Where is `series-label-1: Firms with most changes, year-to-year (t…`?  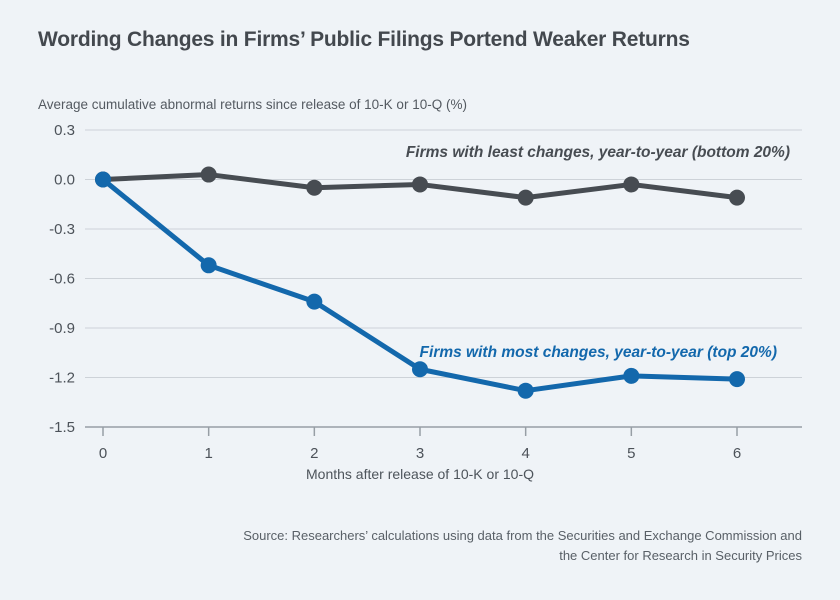 series-label-1: Firms with most changes, year-to-year (t… is located at coordinates (598, 352).